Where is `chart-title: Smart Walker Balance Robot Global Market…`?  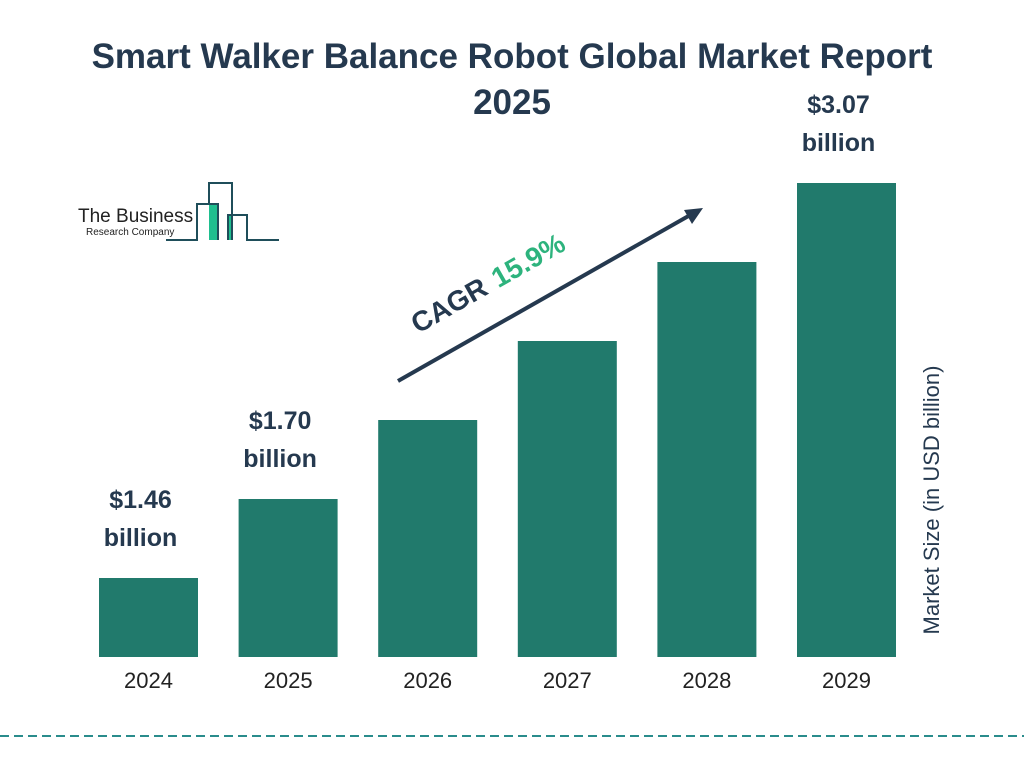
chart-title: Smart Walker Balance Robot Global Market… is located at coordinates (512, 79).